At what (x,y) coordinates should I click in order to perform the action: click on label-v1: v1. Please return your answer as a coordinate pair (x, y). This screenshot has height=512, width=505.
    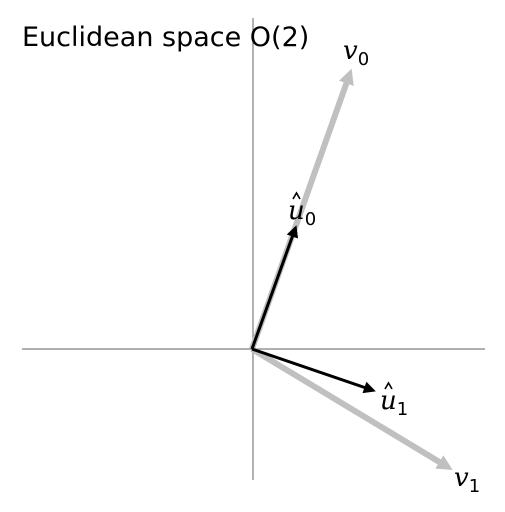
    Looking at the image, I should click on (467, 480).